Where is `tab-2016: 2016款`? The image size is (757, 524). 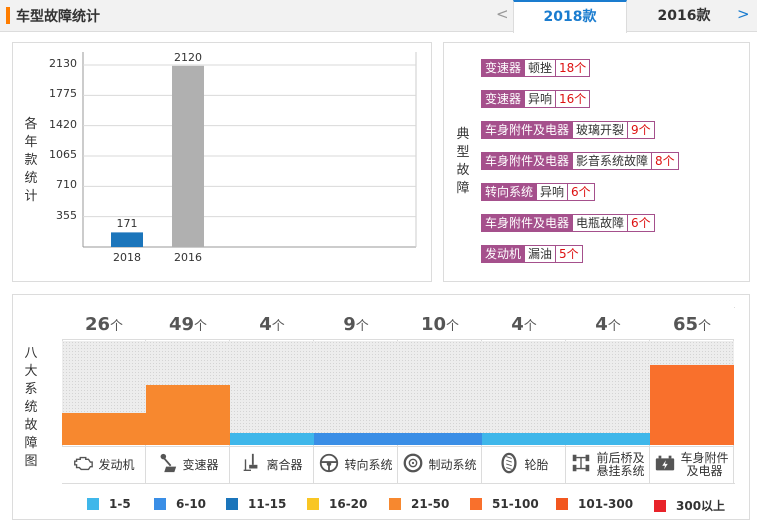 tab-2016: 2016款 is located at coordinates (684, 16).